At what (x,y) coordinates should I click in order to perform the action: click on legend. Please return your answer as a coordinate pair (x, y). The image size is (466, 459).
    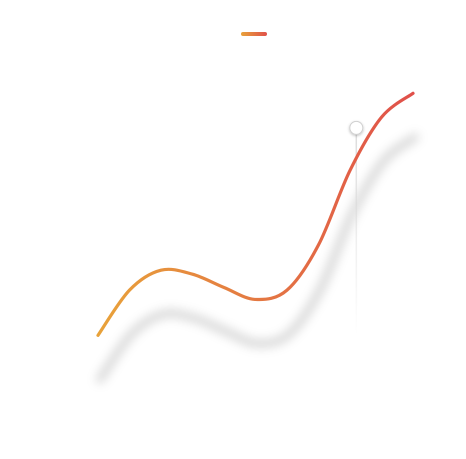
    Looking at the image, I should click on (254, 34).